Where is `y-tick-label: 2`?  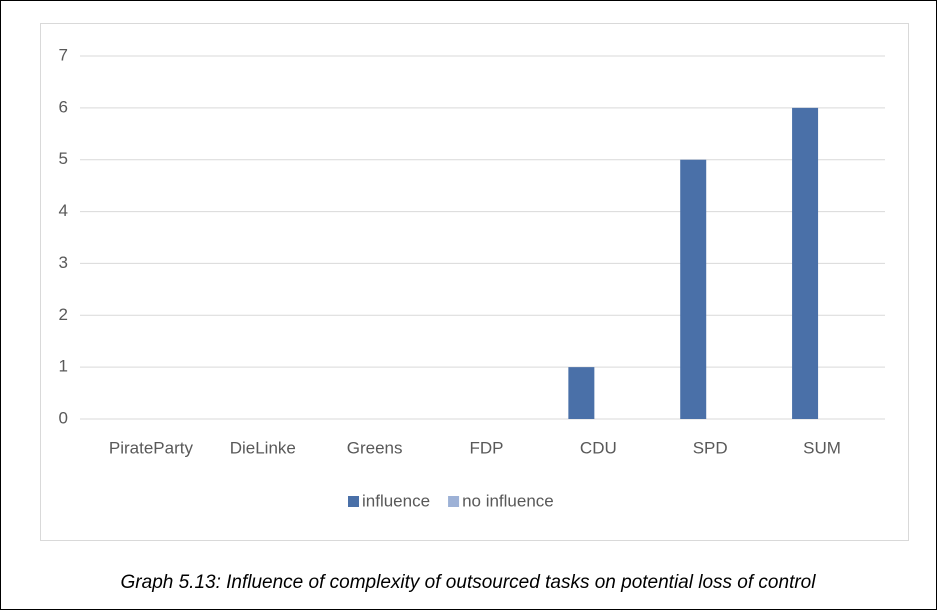
y-tick-label: 2 is located at coordinates (63, 314).